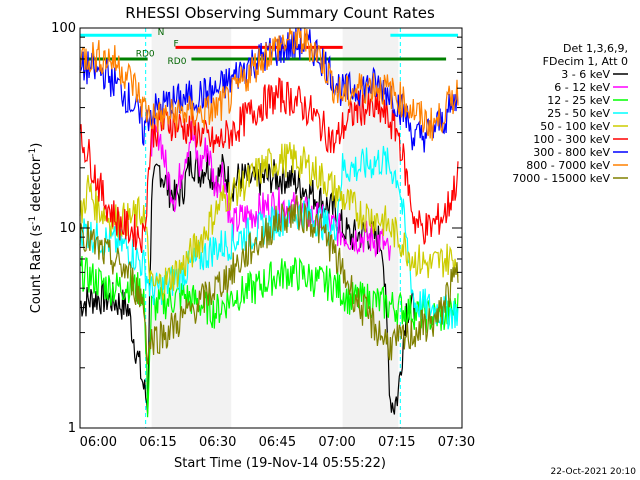  Describe the element at coordinates (585, 61) in the screenshot. I see `legend-header-decimation: FDecim 1, Att 0` at that location.